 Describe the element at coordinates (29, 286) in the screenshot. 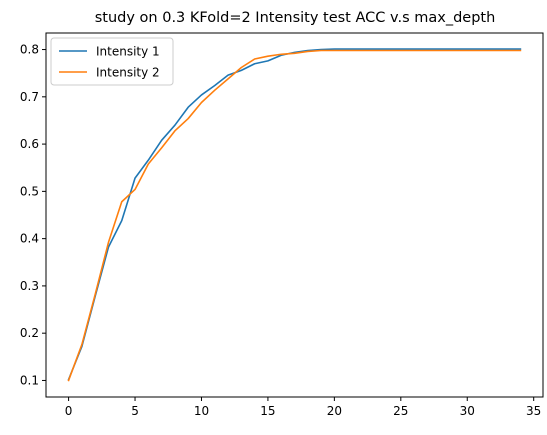

I see `y-tick-label: 0.3` at that location.